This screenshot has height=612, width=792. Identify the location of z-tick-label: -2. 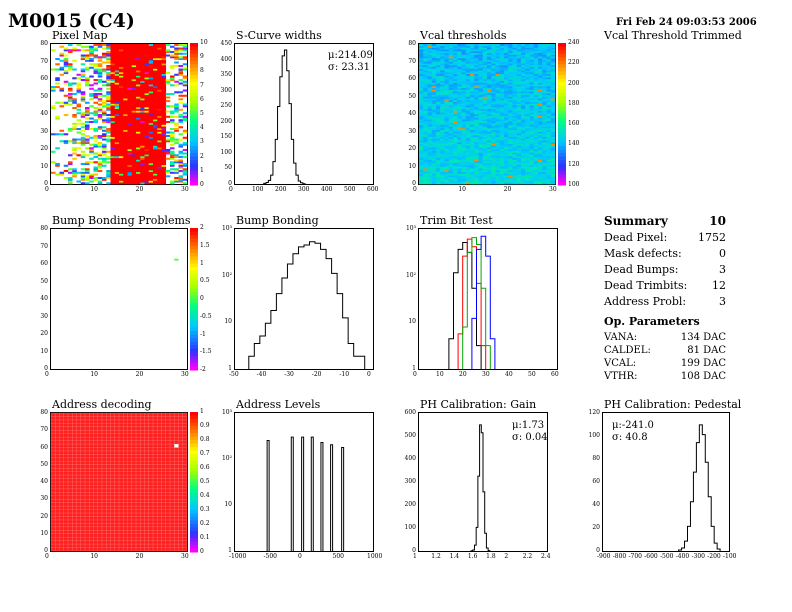
(203, 369).